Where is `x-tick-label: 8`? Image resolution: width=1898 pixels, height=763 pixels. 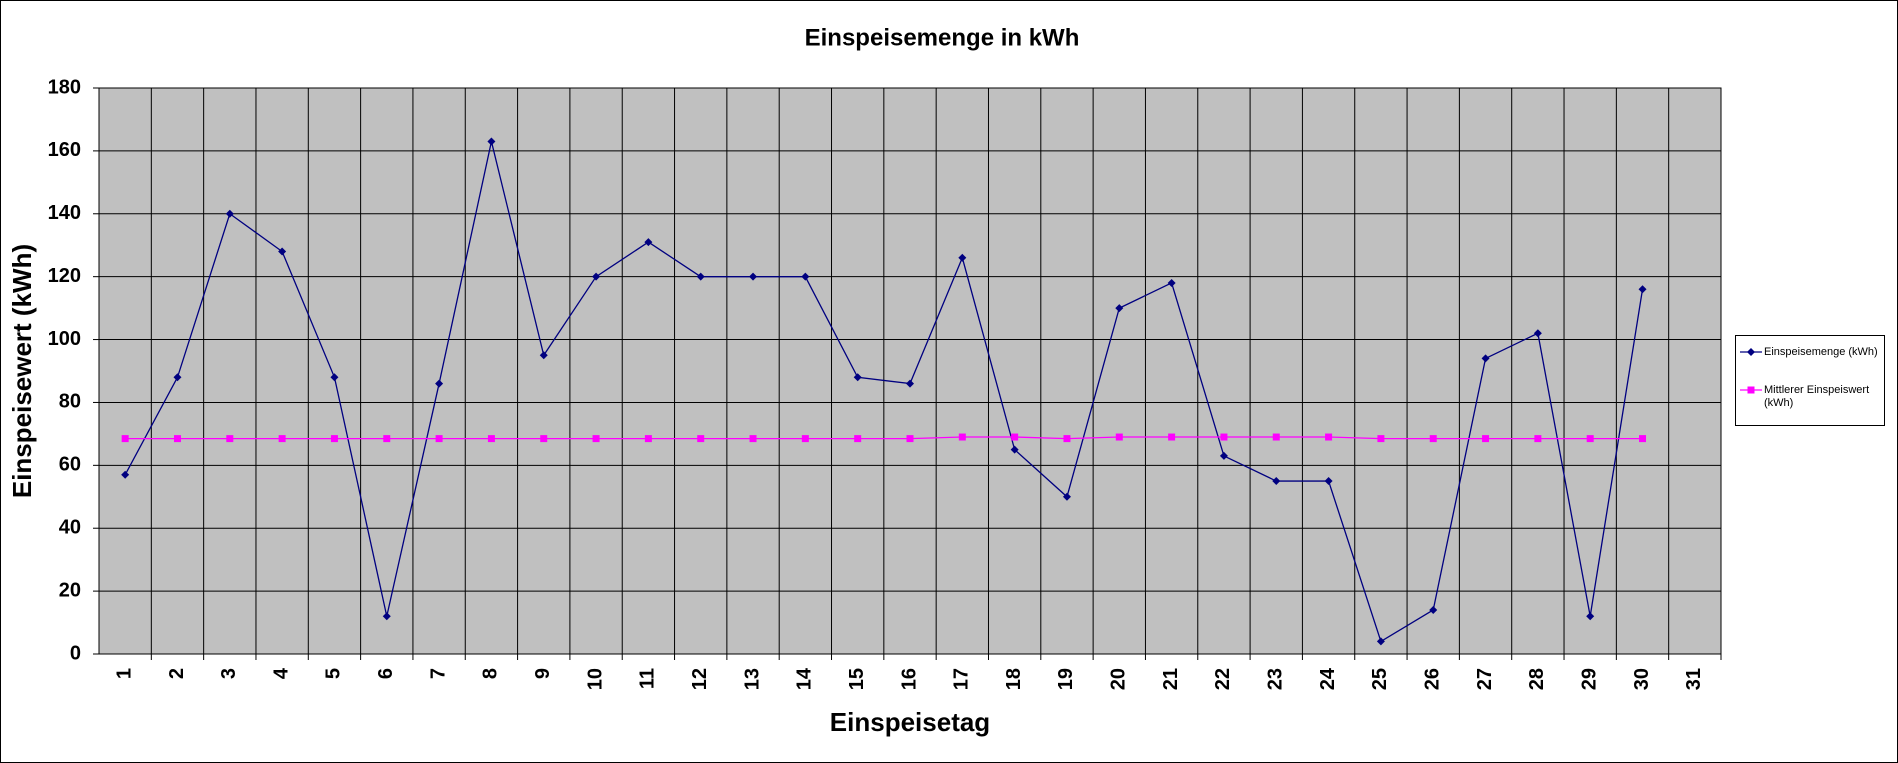
x-tick-label: 8 is located at coordinates (491, 673).